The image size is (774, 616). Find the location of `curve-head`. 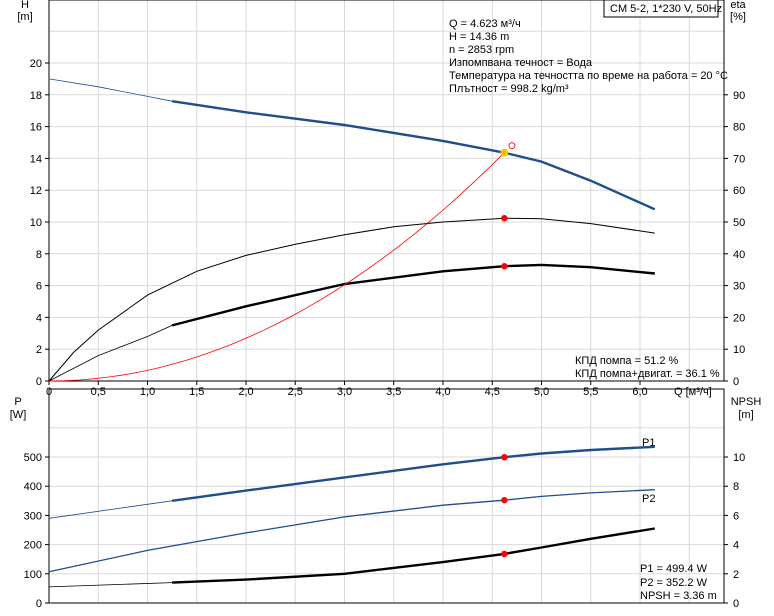

curve-head is located at coordinates (413, 155).